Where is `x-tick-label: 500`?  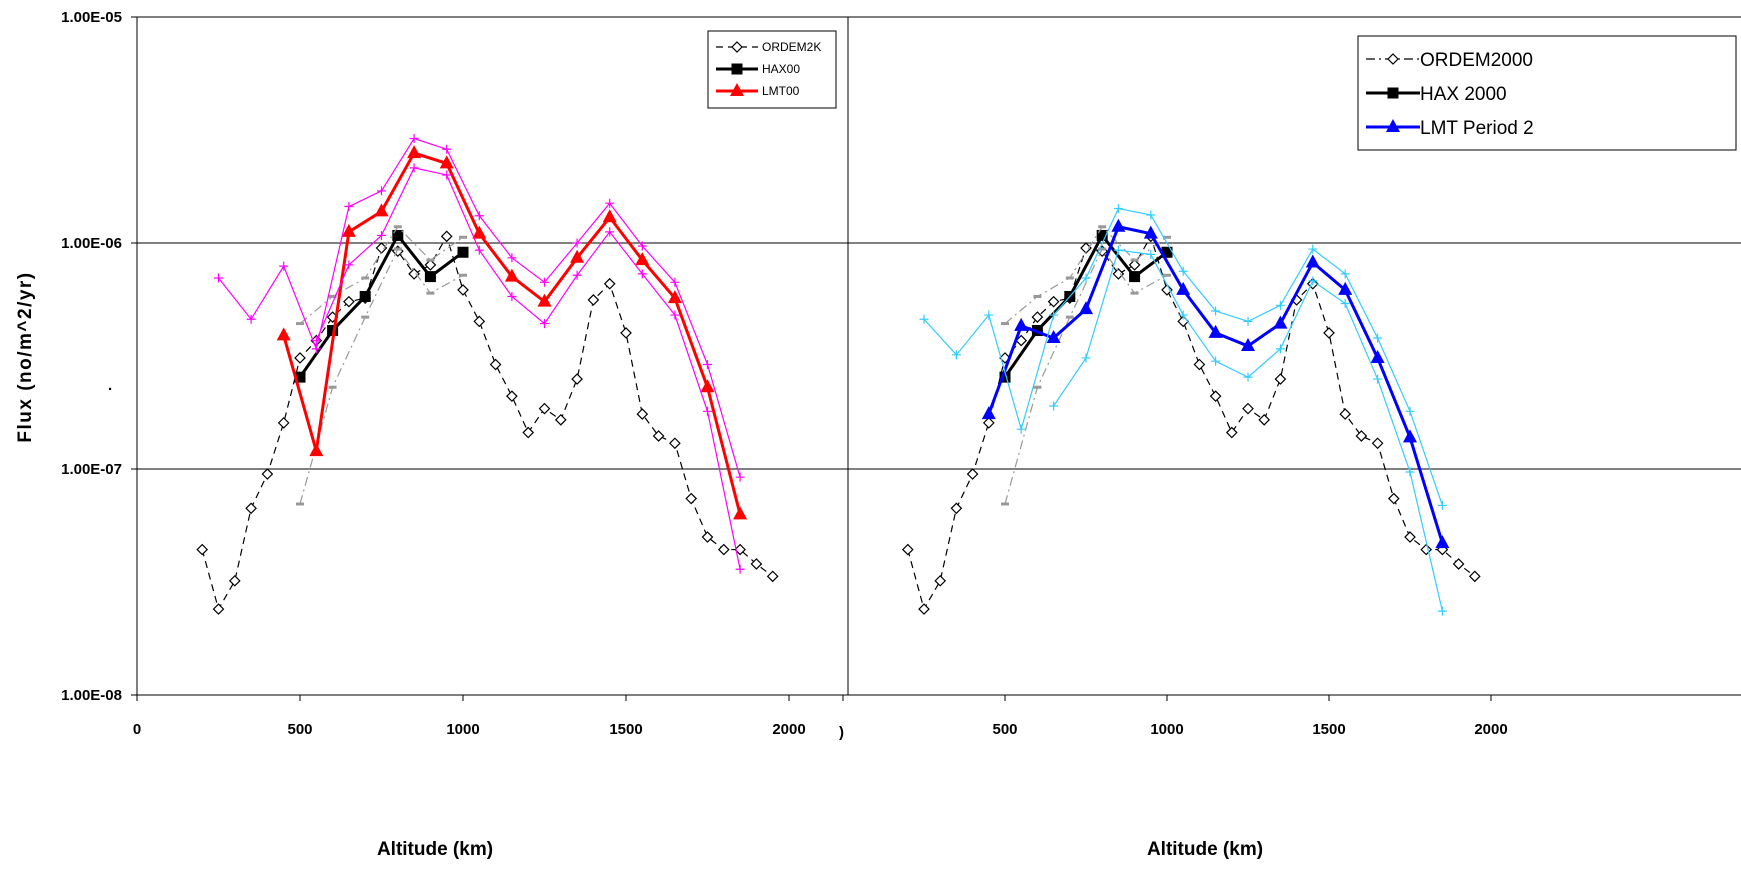 x-tick-label: 500 is located at coordinates (1004, 729).